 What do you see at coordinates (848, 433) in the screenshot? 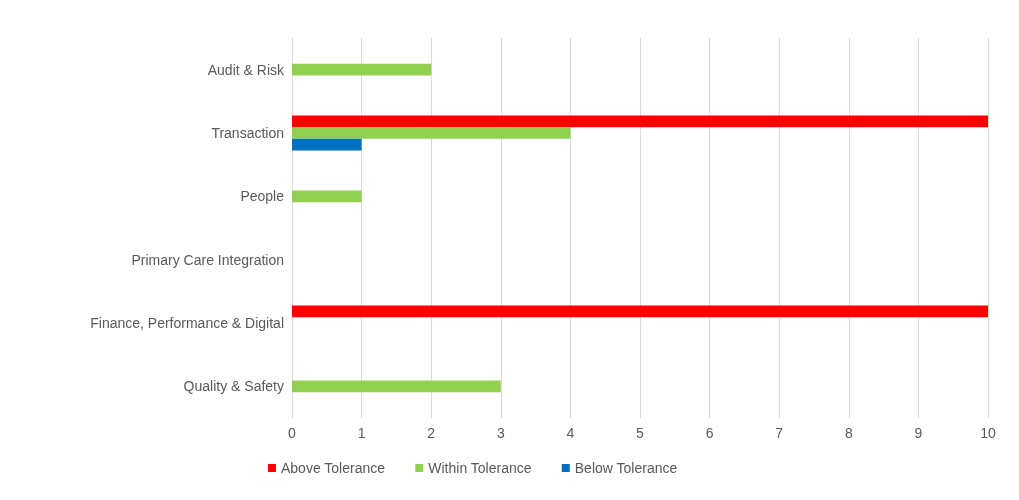
I see `x-tick-label: 8` at bounding box center [848, 433].